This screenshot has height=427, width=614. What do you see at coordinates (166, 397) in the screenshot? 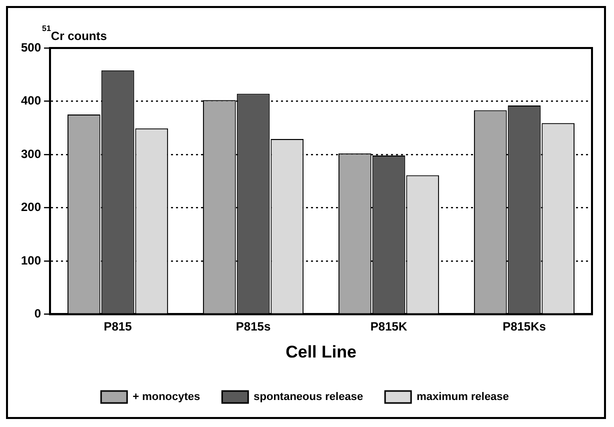
I see `legend-label: + monocytes` at bounding box center [166, 397].